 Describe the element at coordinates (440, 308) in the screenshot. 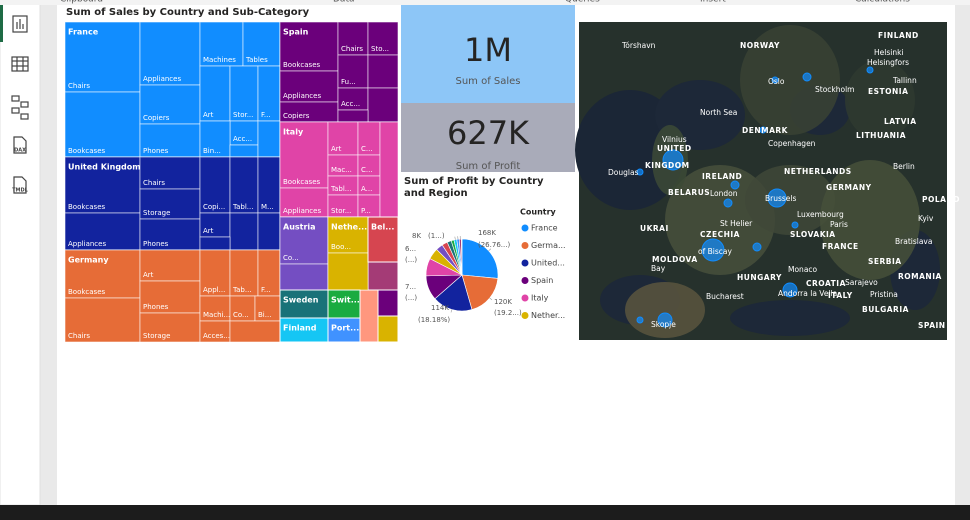

I see `pie-value-label: 114K` at that location.